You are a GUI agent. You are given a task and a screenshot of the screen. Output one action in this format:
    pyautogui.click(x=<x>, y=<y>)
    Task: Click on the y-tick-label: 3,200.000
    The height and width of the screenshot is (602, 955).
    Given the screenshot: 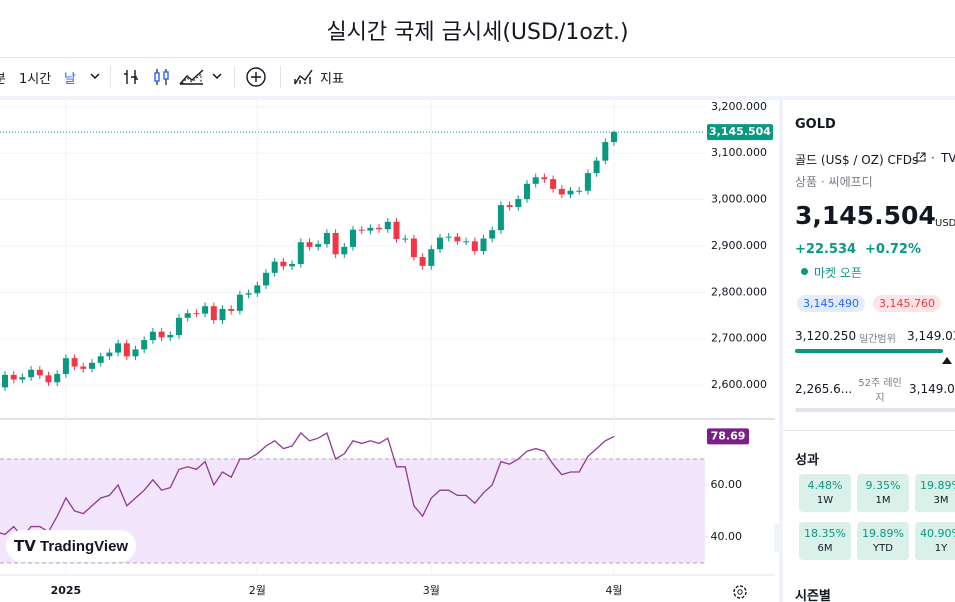 What is the action you would take?
    pyautogui.click(x=739, y=106)
    